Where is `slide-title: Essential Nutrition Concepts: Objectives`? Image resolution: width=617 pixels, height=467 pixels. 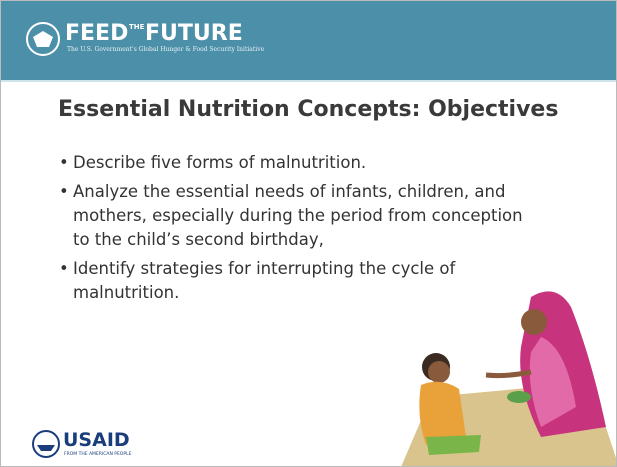 slide-title: Essential Nutrition Concepts: Objectives is located at coordinates (308, 109).